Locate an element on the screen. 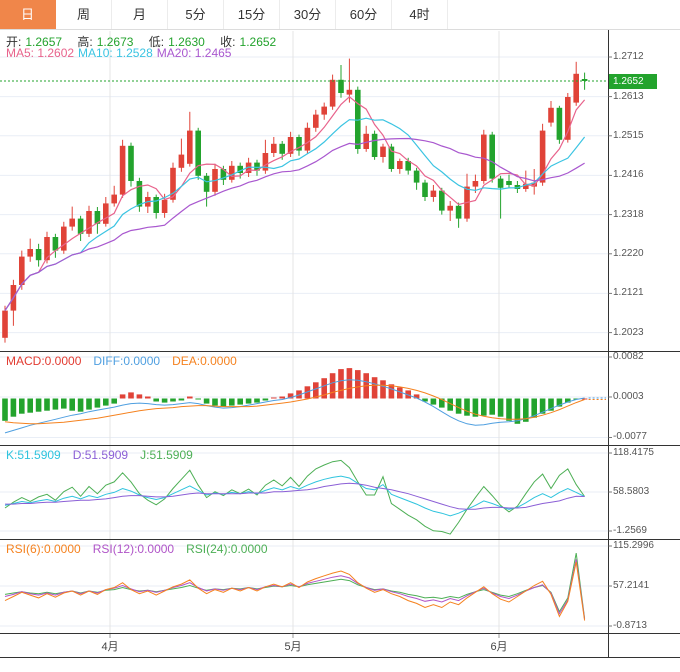  macd-value-2: DEA:0.0000 is located at coordinates (204, 361).